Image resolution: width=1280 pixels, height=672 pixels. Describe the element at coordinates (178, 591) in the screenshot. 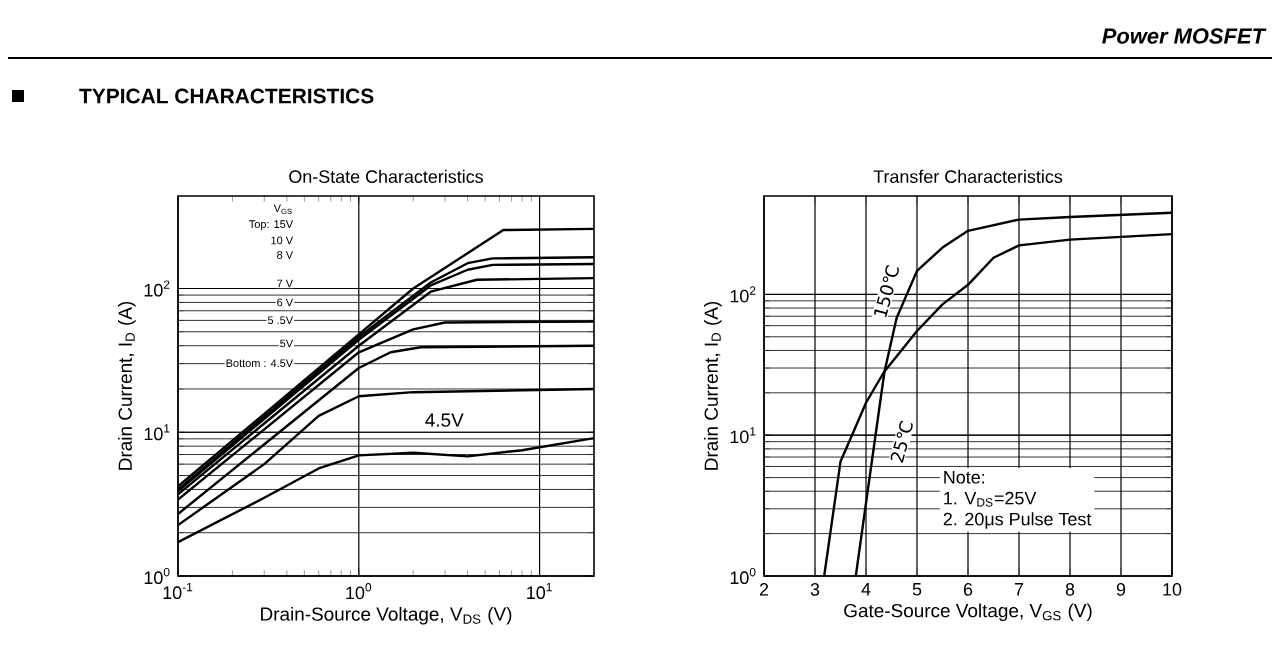

I see `x-tick-label: 10$^{-1}$` at that location.